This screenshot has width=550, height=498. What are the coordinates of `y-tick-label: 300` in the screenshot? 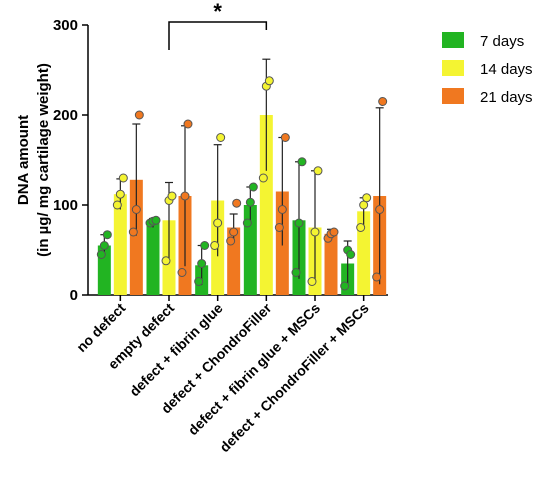 It's located at (65, 25).